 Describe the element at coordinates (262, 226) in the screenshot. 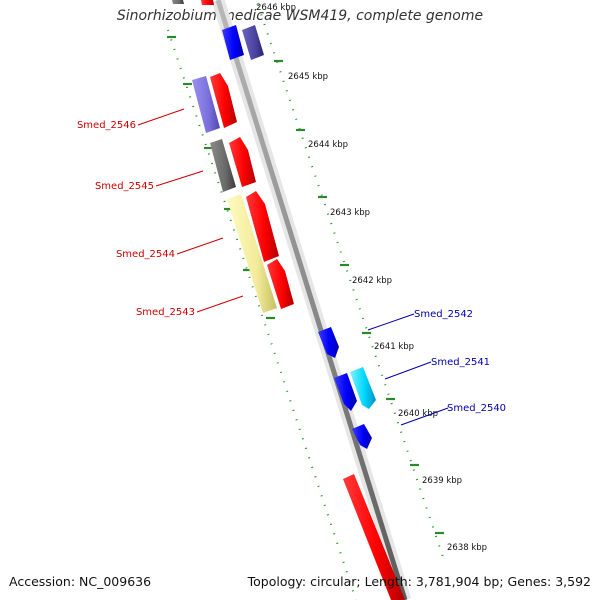

I see `gene-feature-smed2544-arrow` at that location.